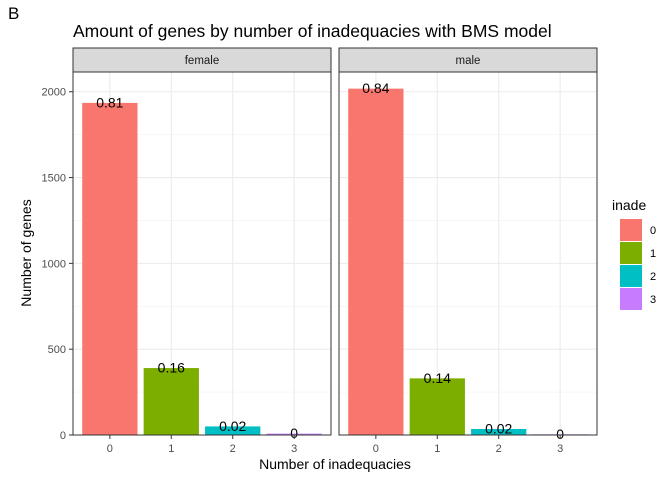 The image size is (672, 480). What do you see at coordinates (653, 300) in the screenshot?
I see `legend-label: 3` at bounding box center [653, 300].